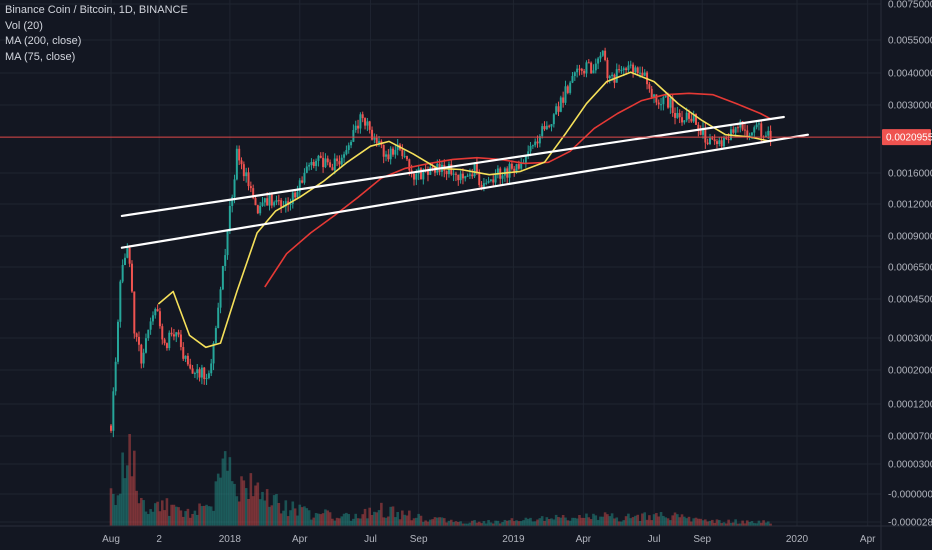 Image resolution: width=932 pixels, height=550 pixels. Describe the element at coordinates (24, 25) in the screenshot. I see `indicator-volume: Vol (20)` at that location.